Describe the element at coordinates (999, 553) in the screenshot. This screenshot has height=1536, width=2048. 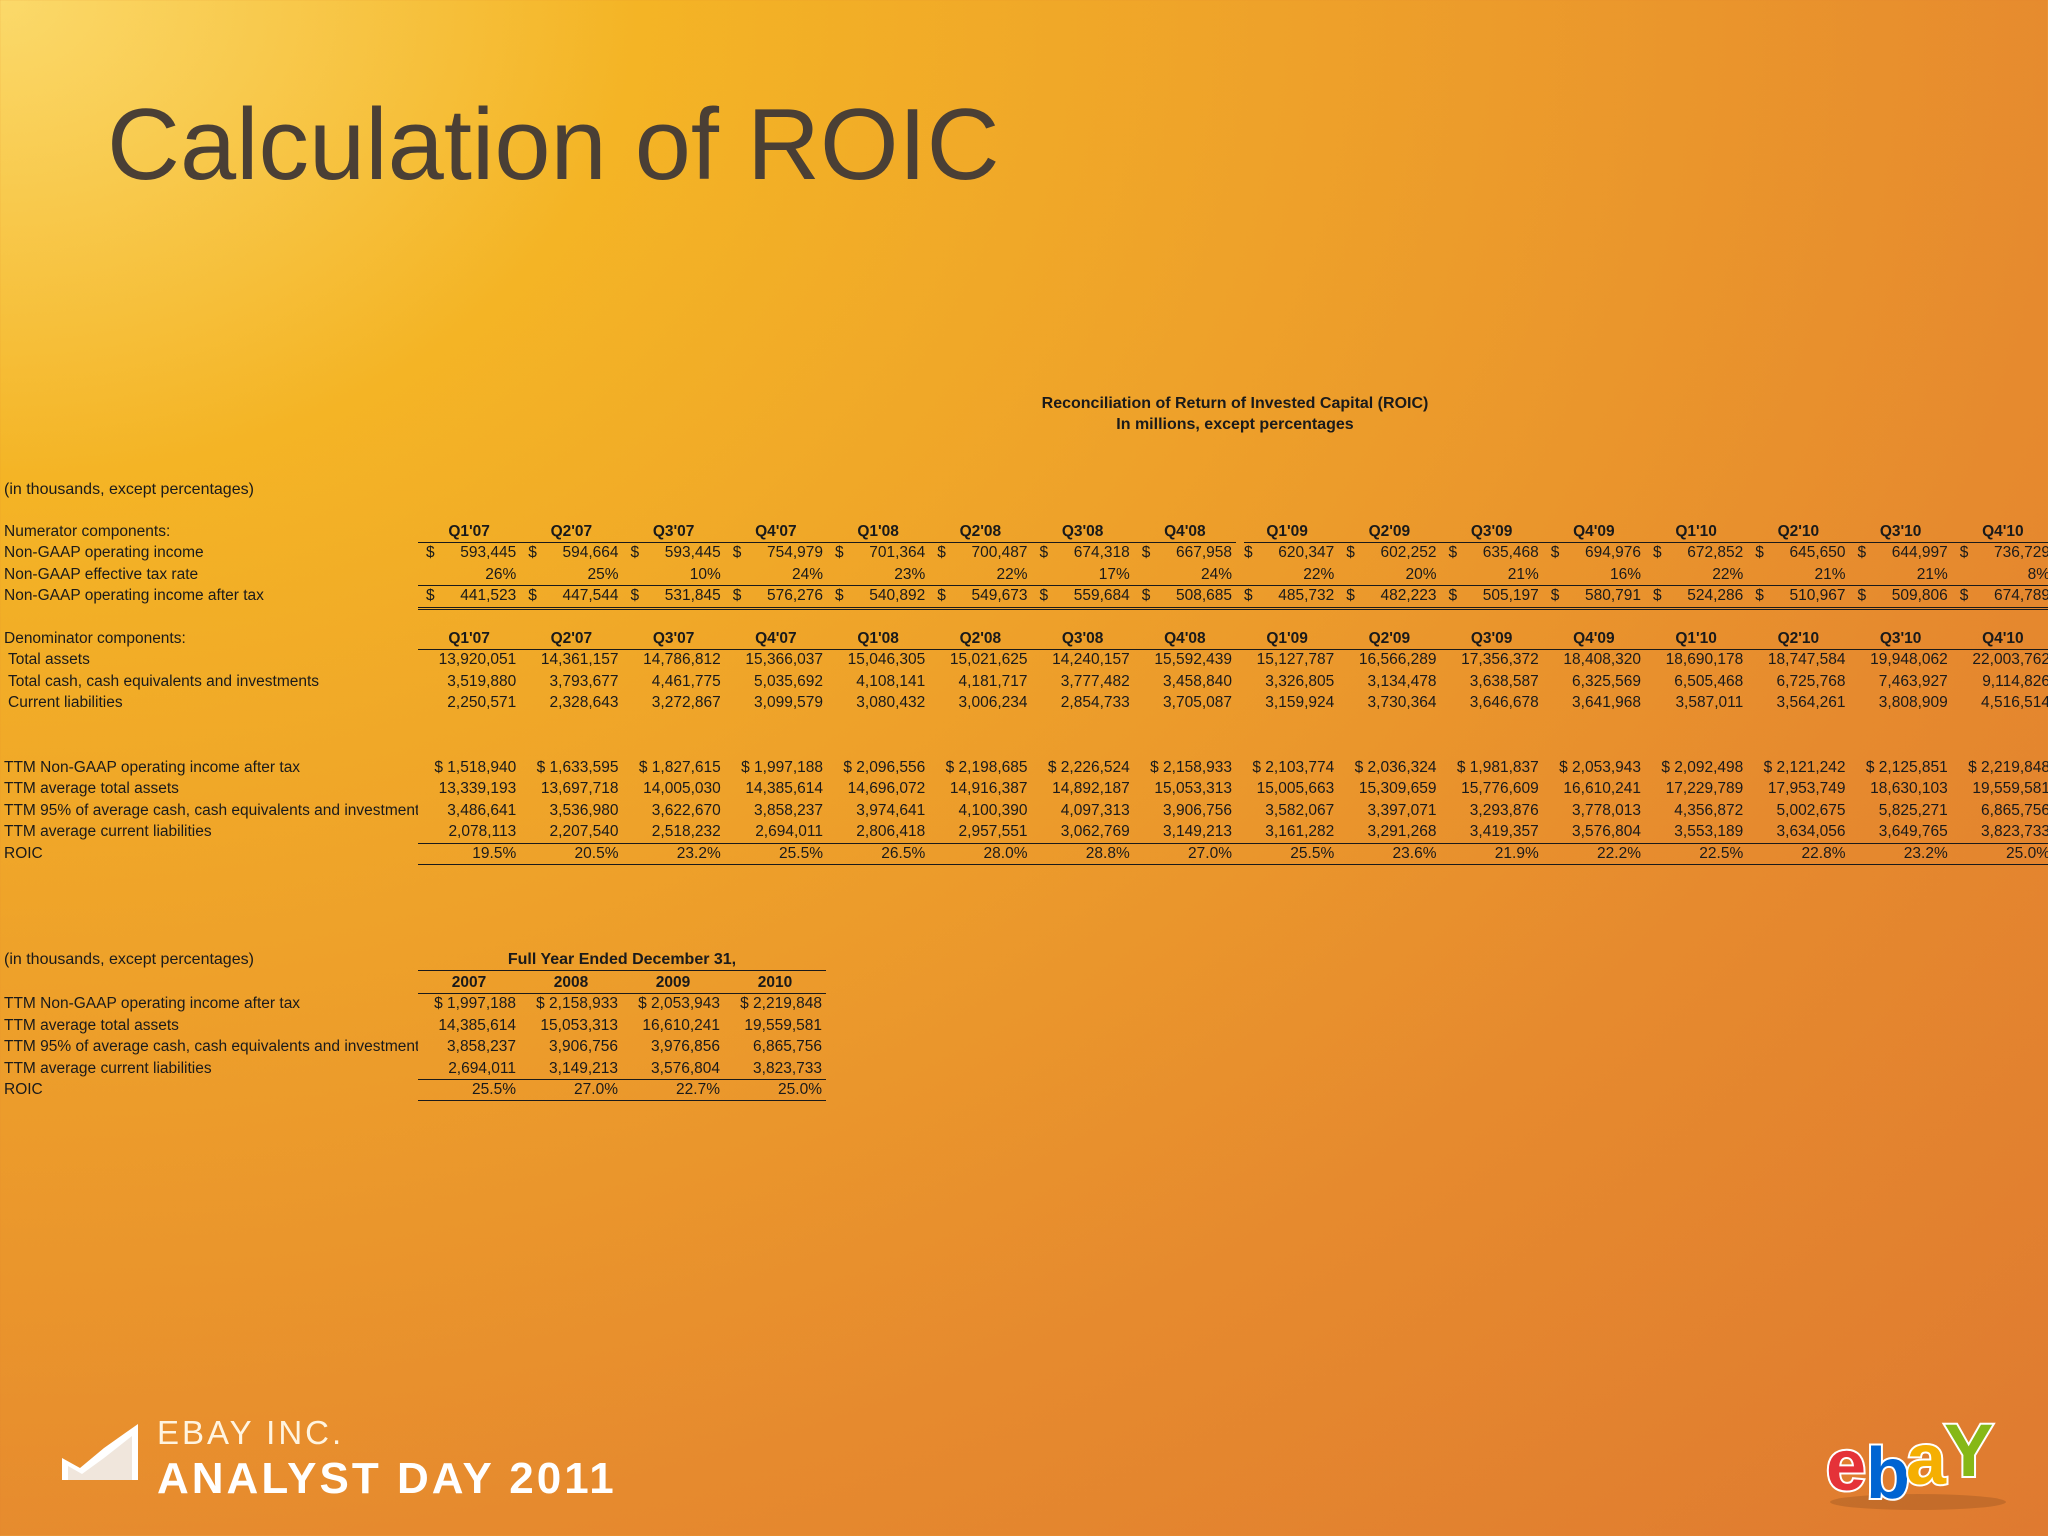
I see `table-cell: 700,487` at that location.